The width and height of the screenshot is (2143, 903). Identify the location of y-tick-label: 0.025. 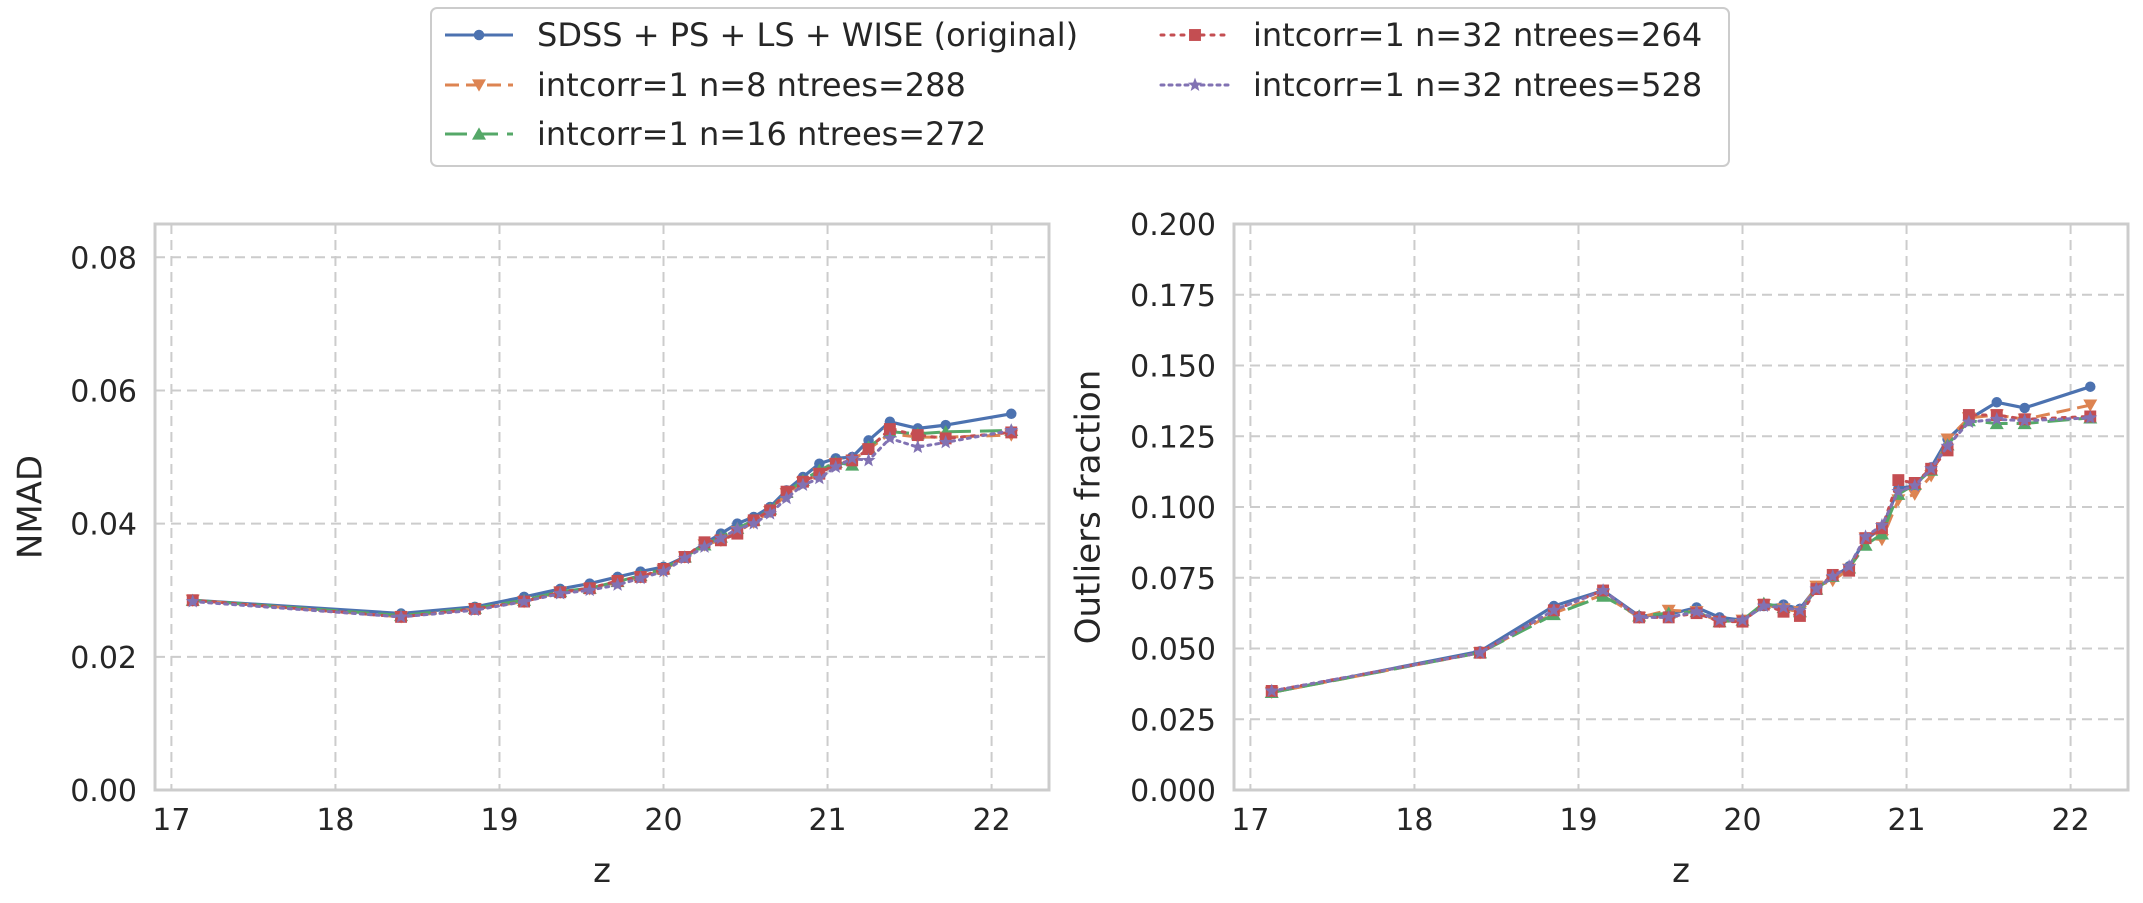
(1173, 720).